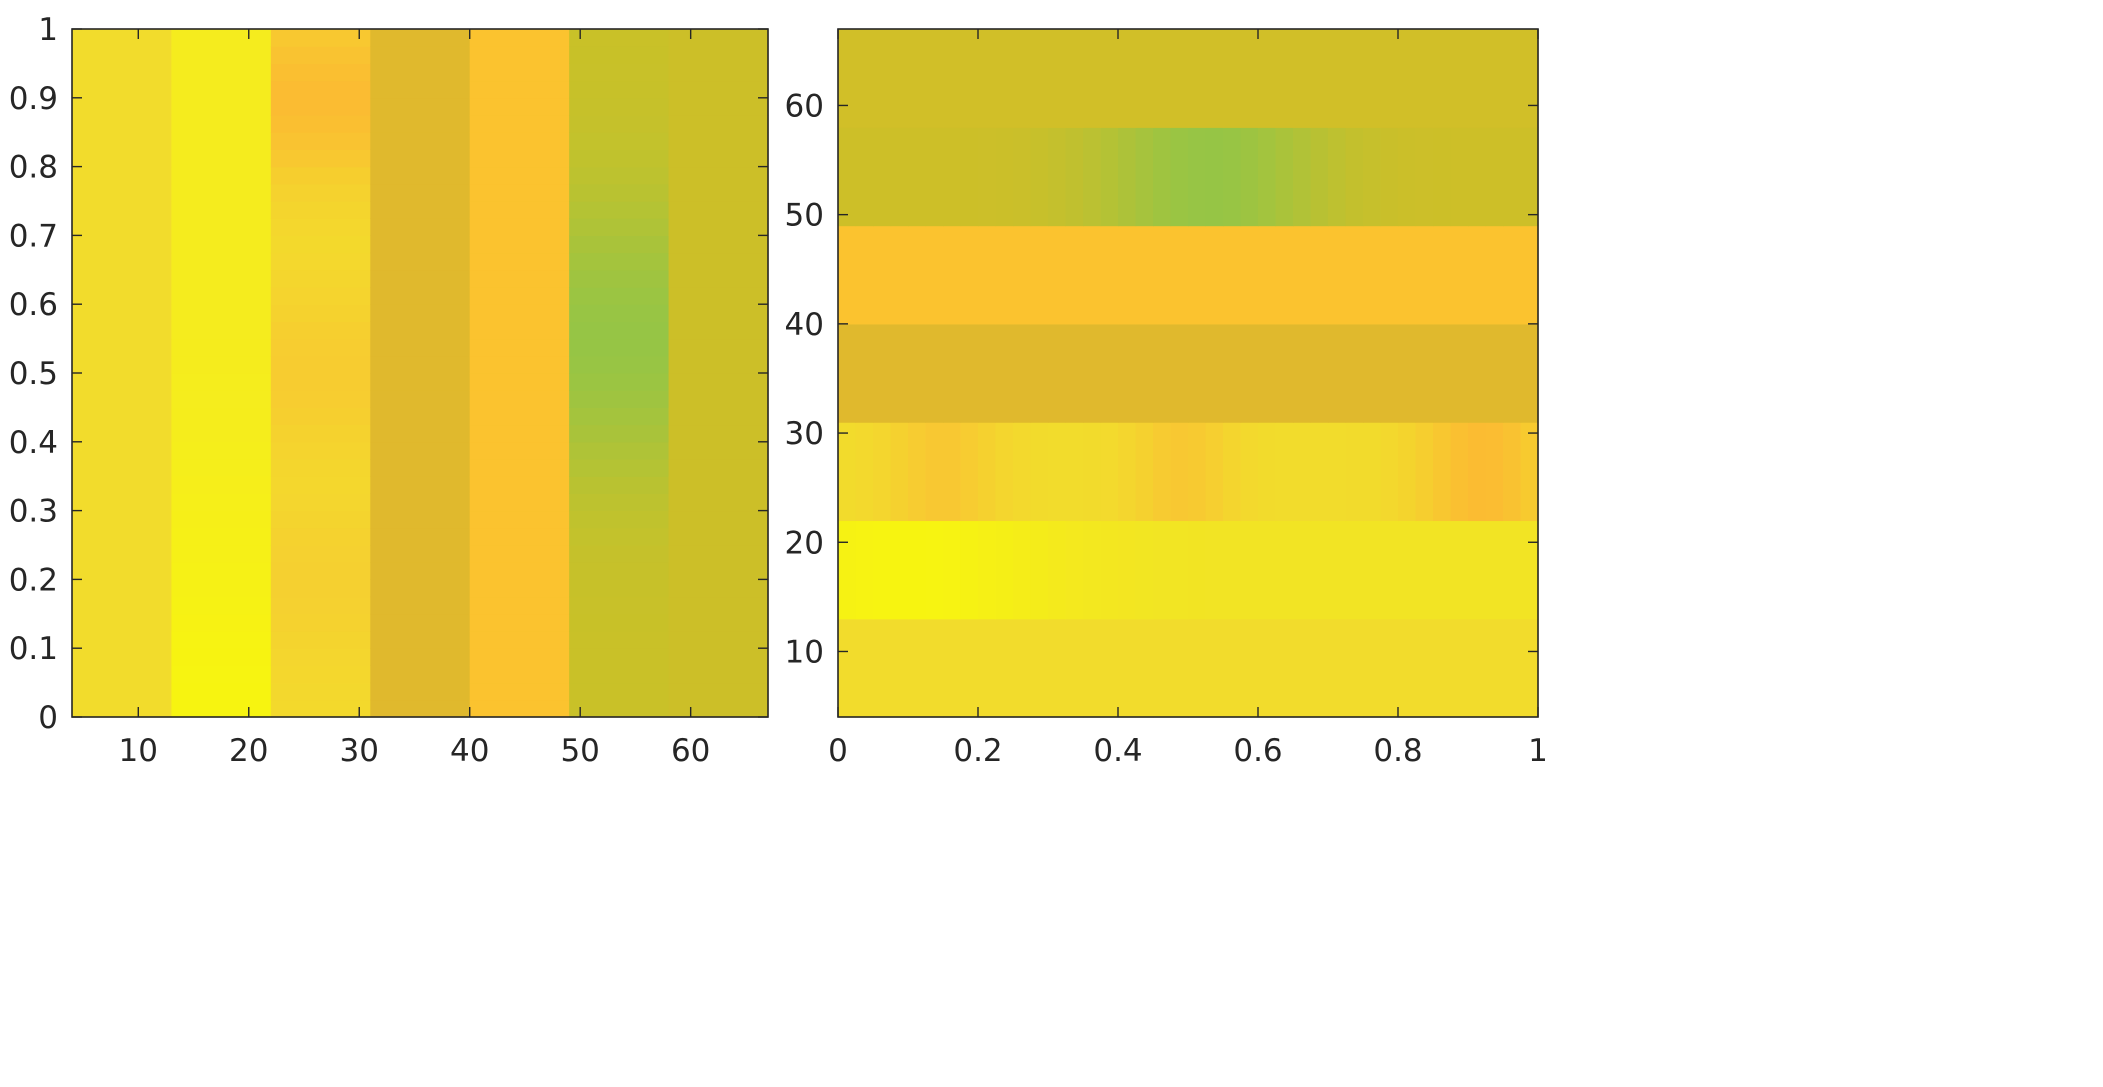 The width and height of the screenshot is (2103, 1087). I want to click on y-tick-label: 20, so click(804, 543).